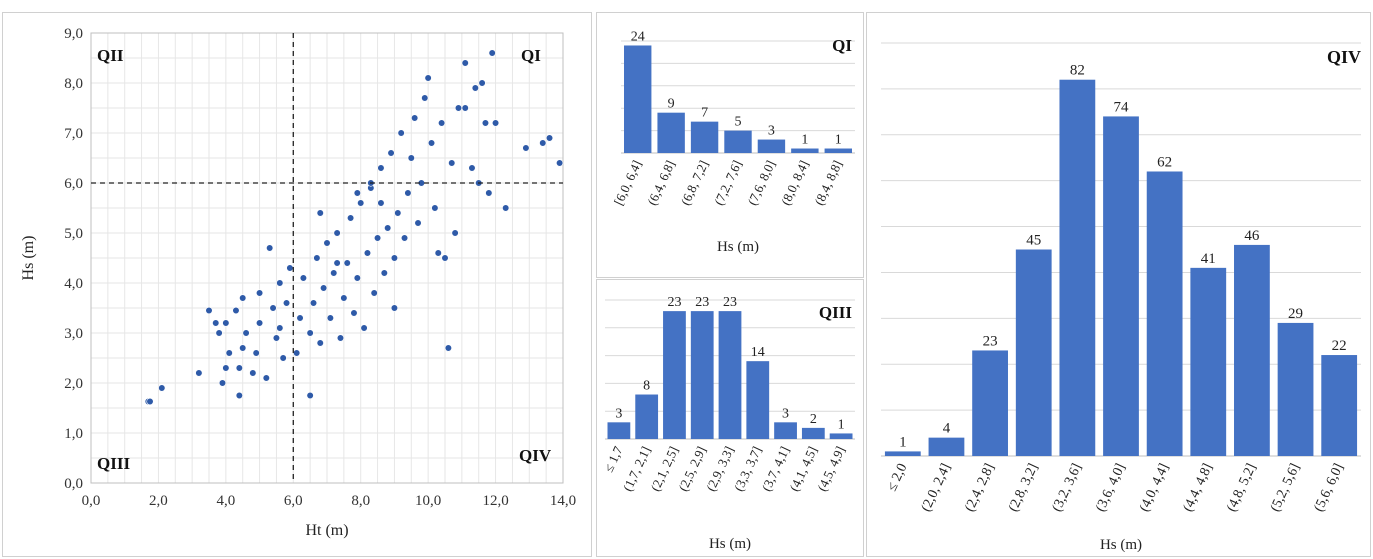  I want to click on y-tick-label: 4,0, so click(73, 284).